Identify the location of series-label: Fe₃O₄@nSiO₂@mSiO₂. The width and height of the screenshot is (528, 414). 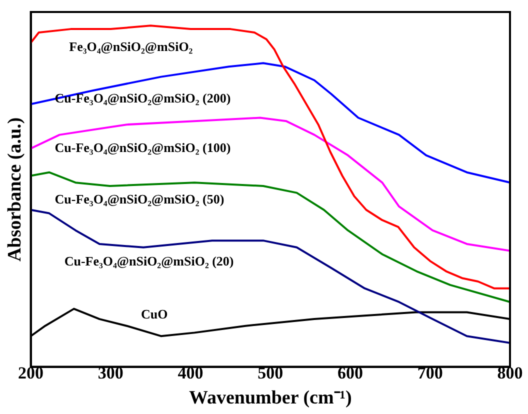
(131, 46).